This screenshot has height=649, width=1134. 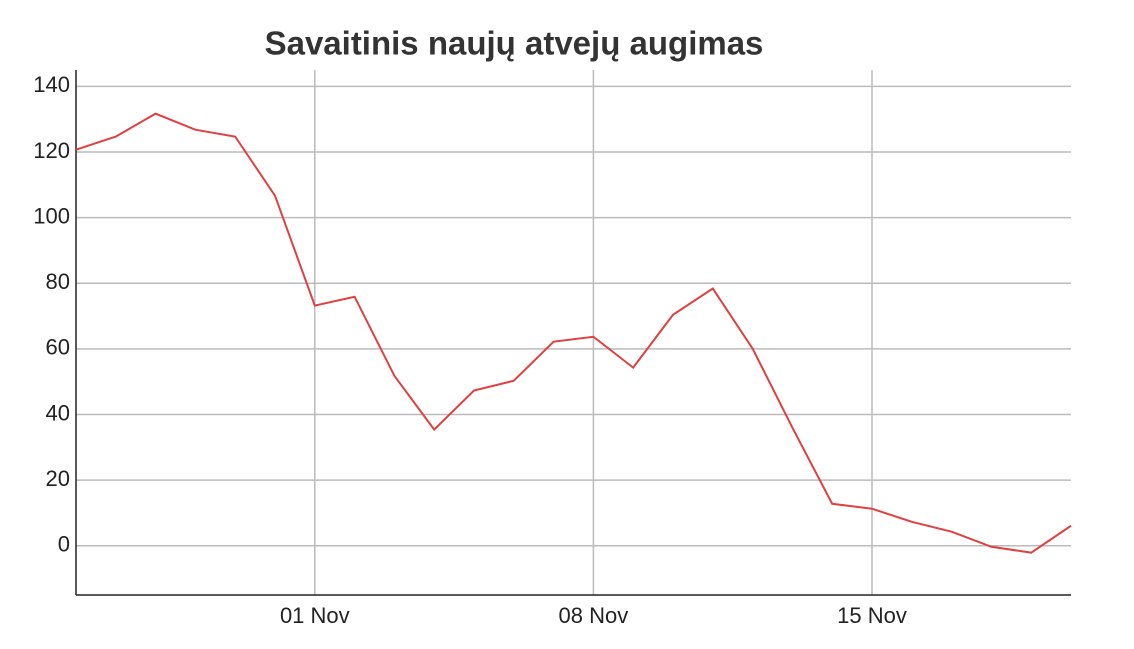 I want to click on y-tick-label: 40, so click(x=58, y=412).